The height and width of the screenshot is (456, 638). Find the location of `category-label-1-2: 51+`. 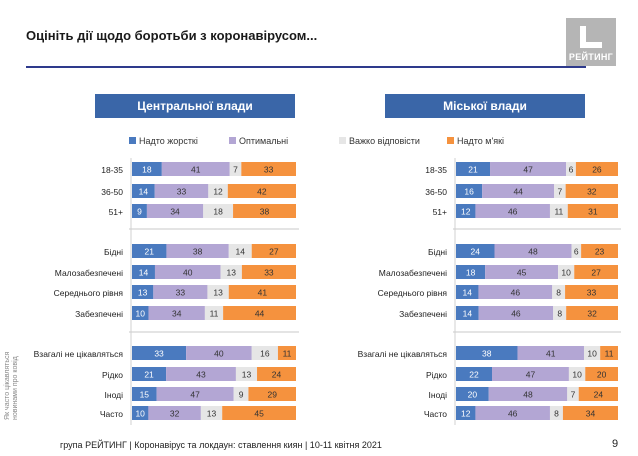

category-label-1-2: 51+ is located at coordinates (440, 212).